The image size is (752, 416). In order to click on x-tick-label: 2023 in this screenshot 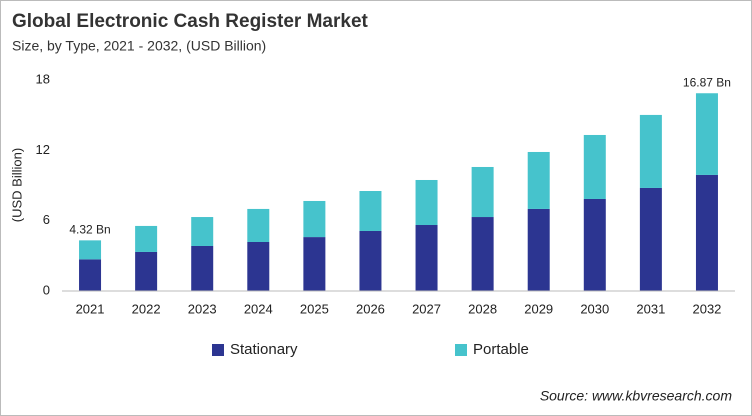, I will do `click(202, 308)`.